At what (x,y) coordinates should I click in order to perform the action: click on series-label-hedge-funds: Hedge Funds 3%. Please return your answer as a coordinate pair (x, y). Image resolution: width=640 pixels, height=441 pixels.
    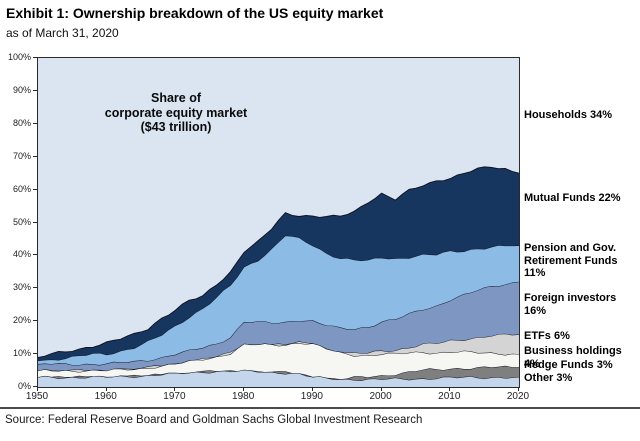
    Looking at the image, I should click on (581, 365).